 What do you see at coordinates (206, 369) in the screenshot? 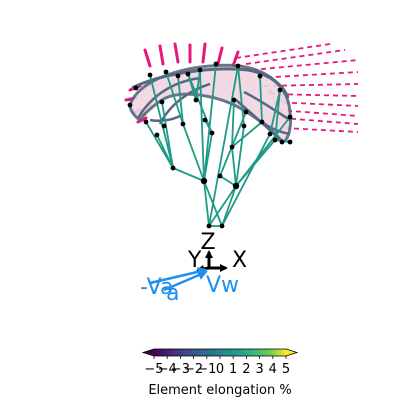
I see `colorbar-tick-label: −1` at bounding box center [206, 369].